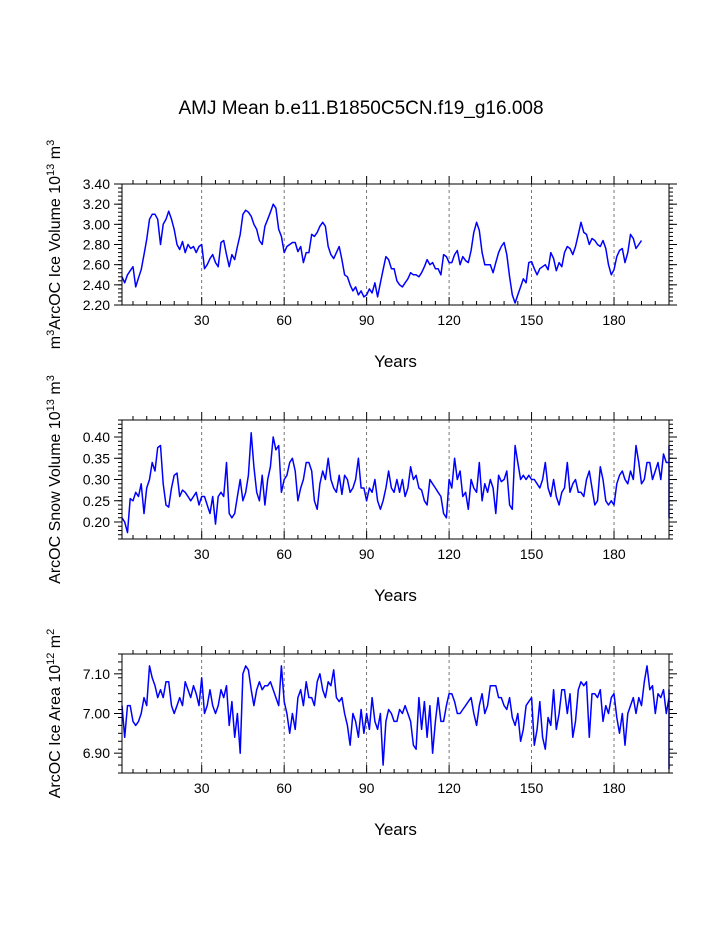 The width and height of the screenshot is (723, 935). I want to click on y-tick-label: 3.40, so click(96, 184).